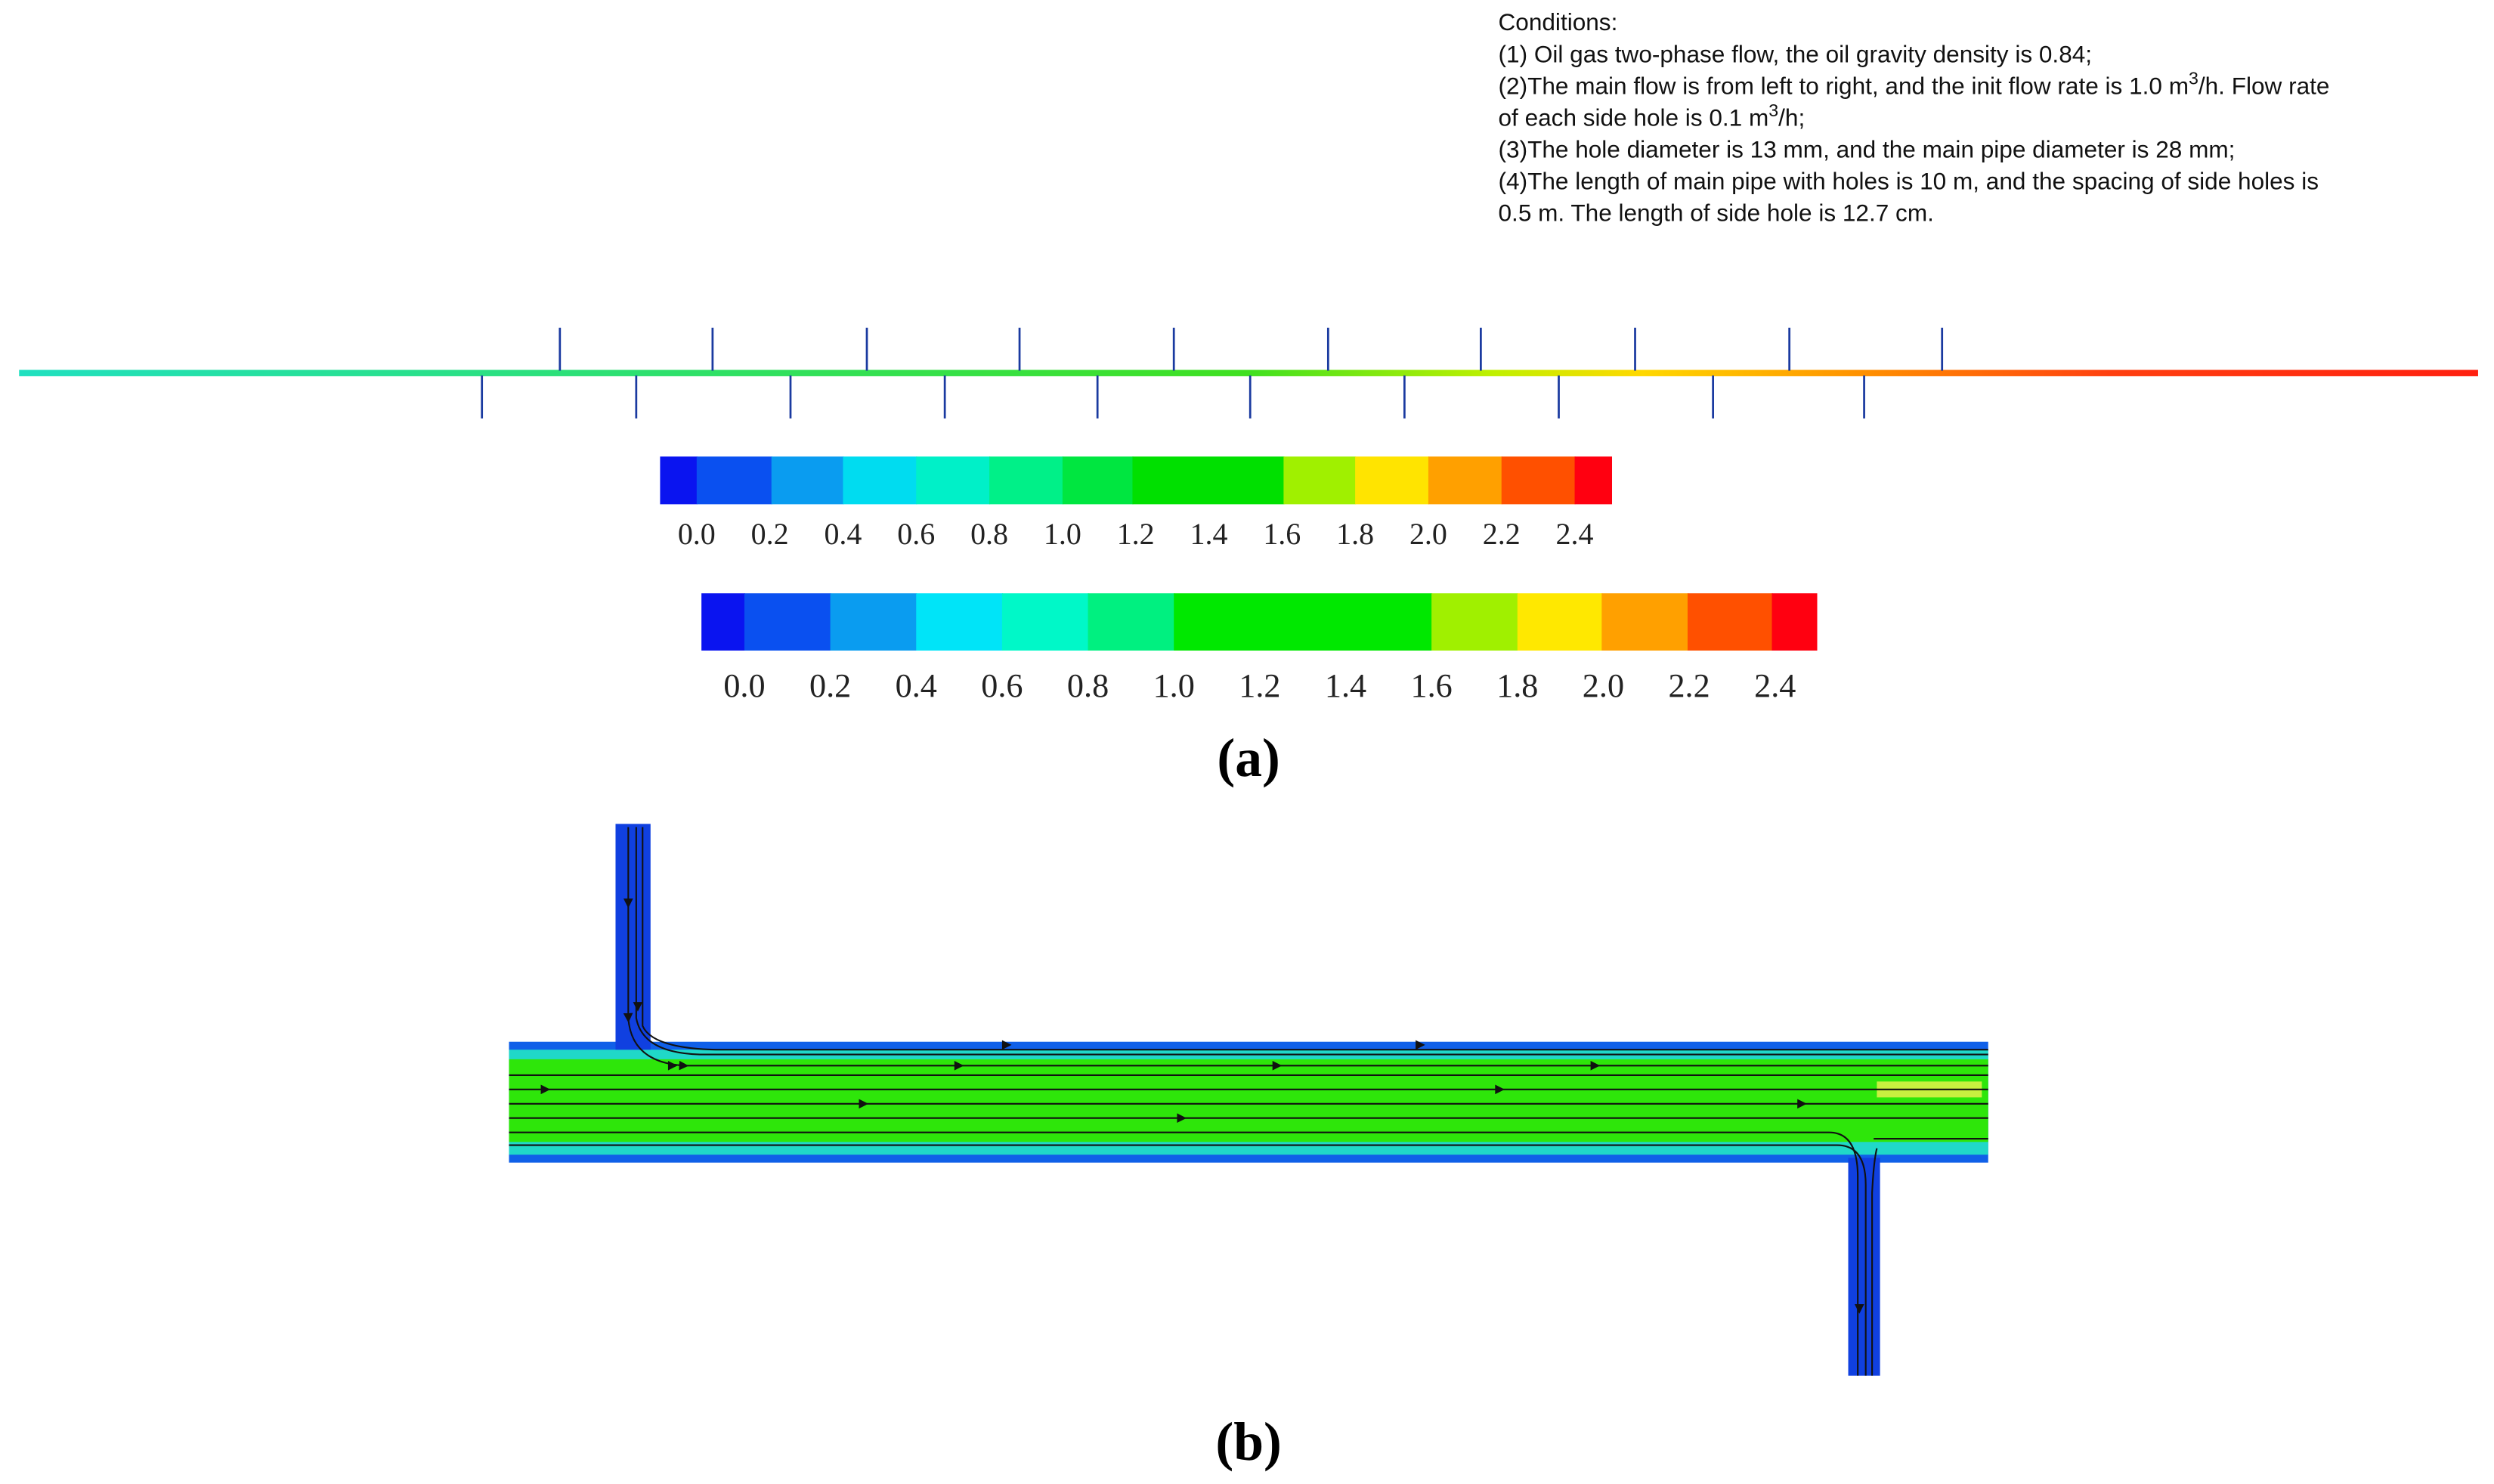  Describe the element at coordinates (1634, 118) in the screenshot. I see `condition-text: of each side hole is 0.1 m` at that location.